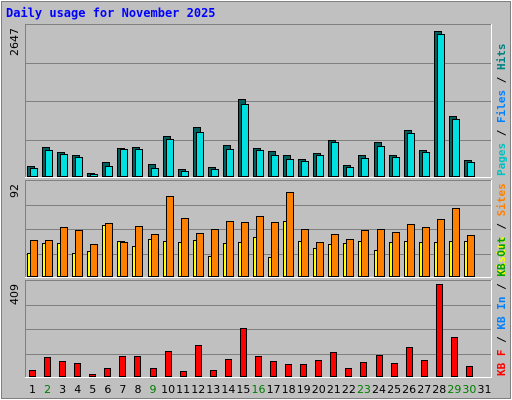 The image size is (512, 400). Describe the element at coordinates (409, 389) in the screenshot. I see `x-tick-label-day-26: 26` at that location.